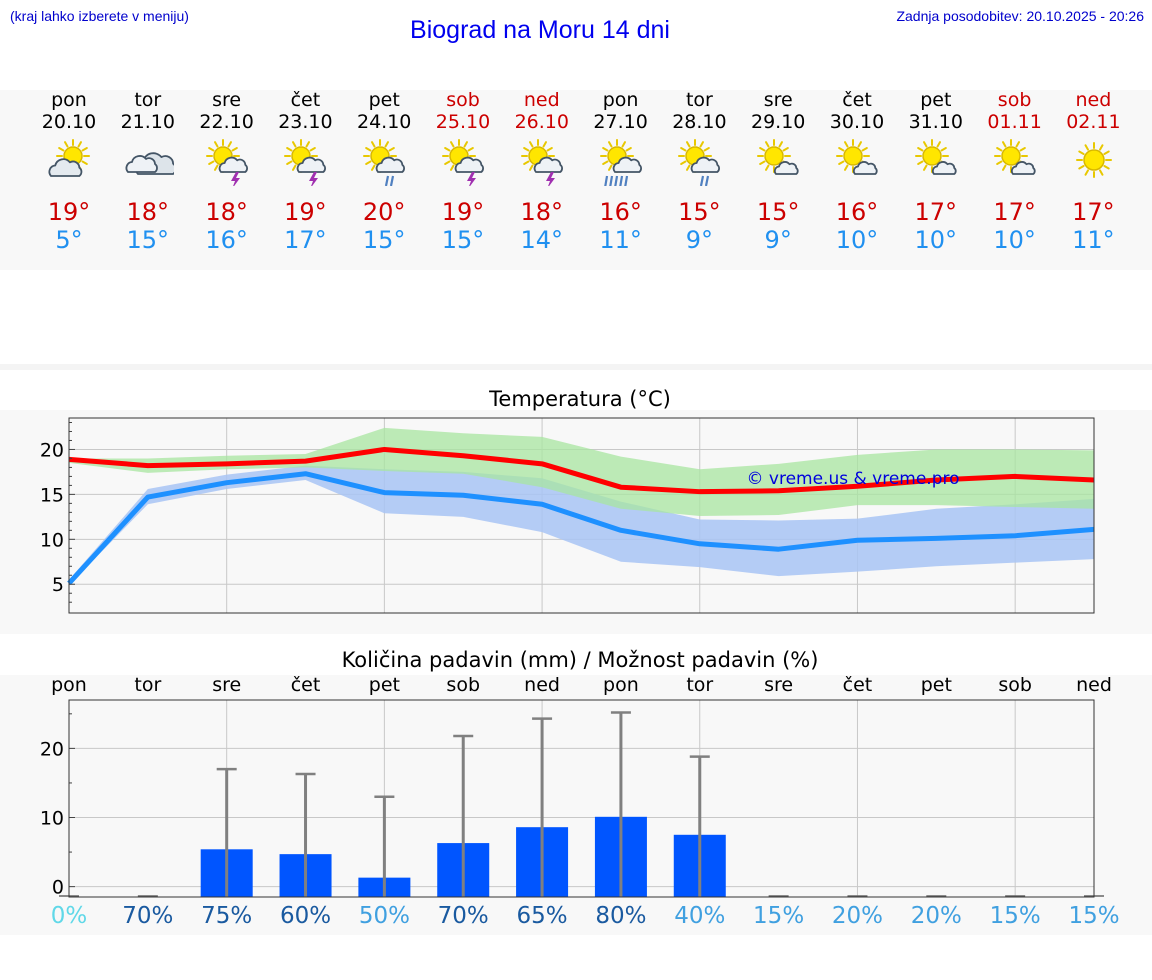  Describe the element at coordinates (148, 122) in the screenshot. I see `day-date: 21.10` at that location.